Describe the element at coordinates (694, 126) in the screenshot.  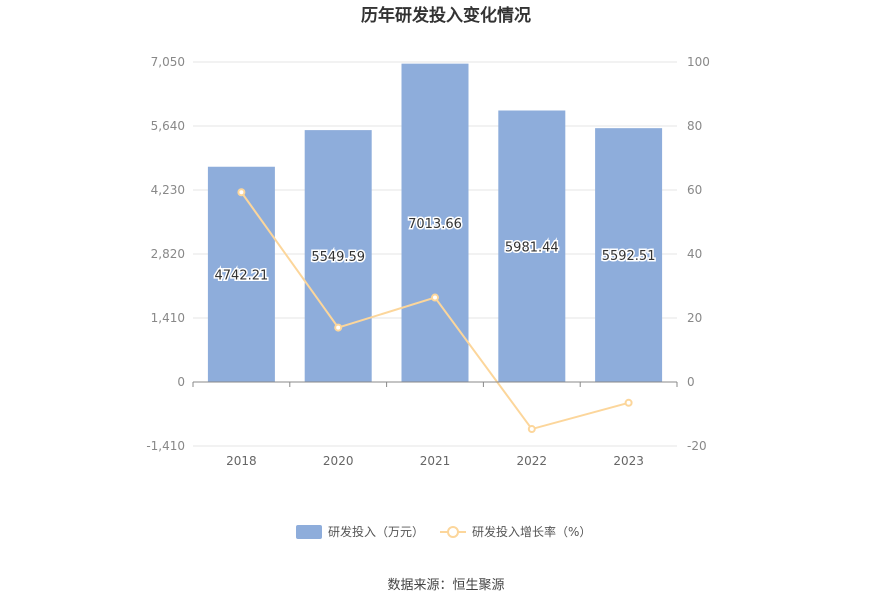
I see `right-tick-label: 80` at that location.